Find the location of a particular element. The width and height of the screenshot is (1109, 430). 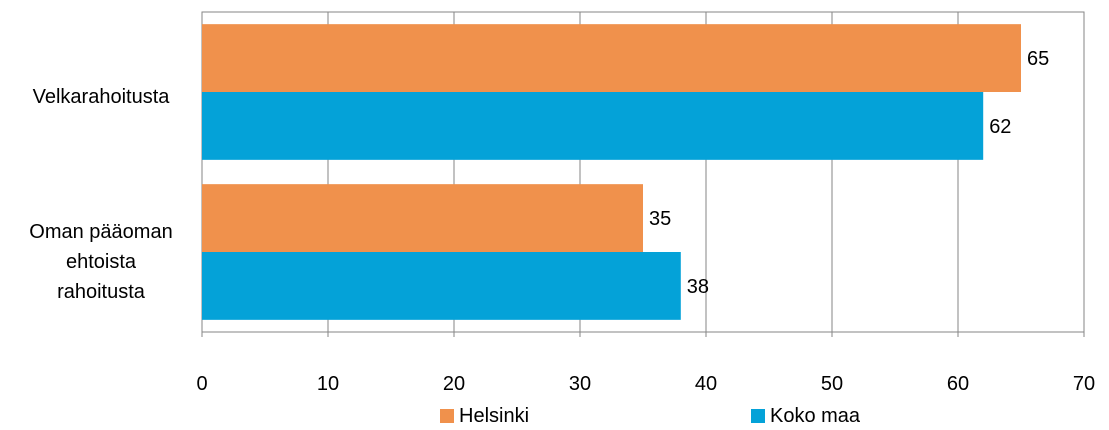

category-label-line: Velkarahoitusta is located at coordinates (101, 97).